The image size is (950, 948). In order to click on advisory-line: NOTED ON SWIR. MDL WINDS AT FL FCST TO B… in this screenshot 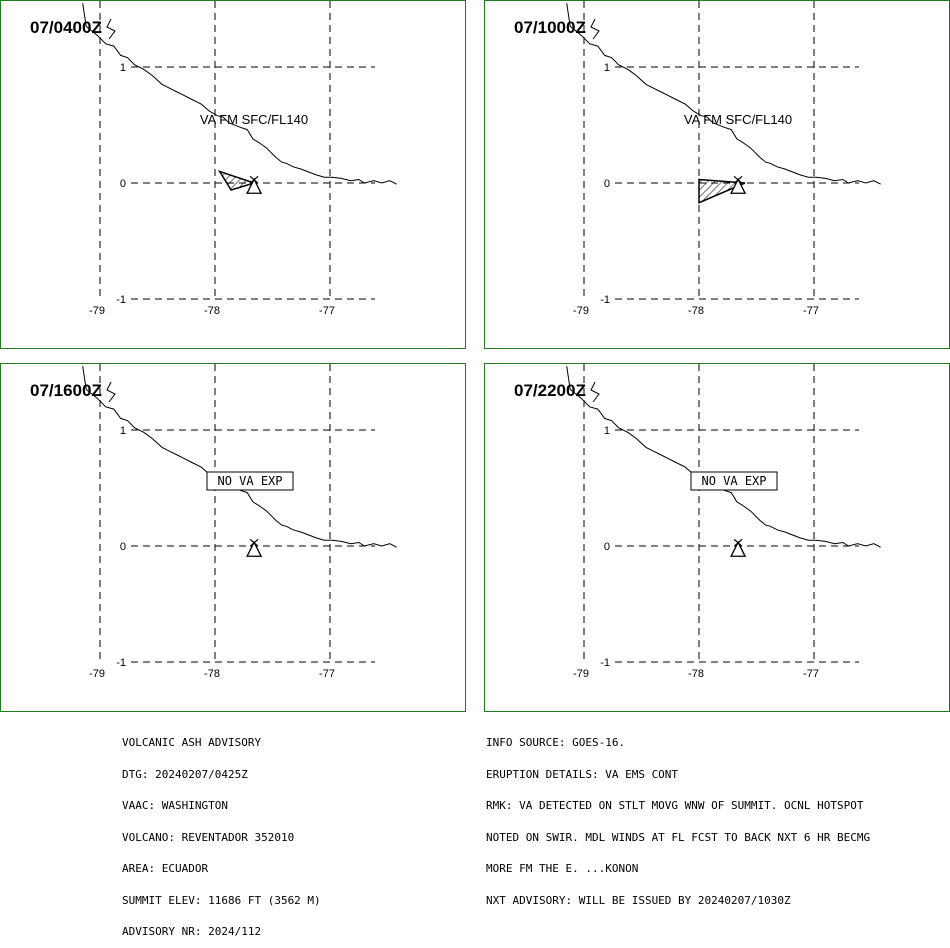, I will do `click(678, 837)`.